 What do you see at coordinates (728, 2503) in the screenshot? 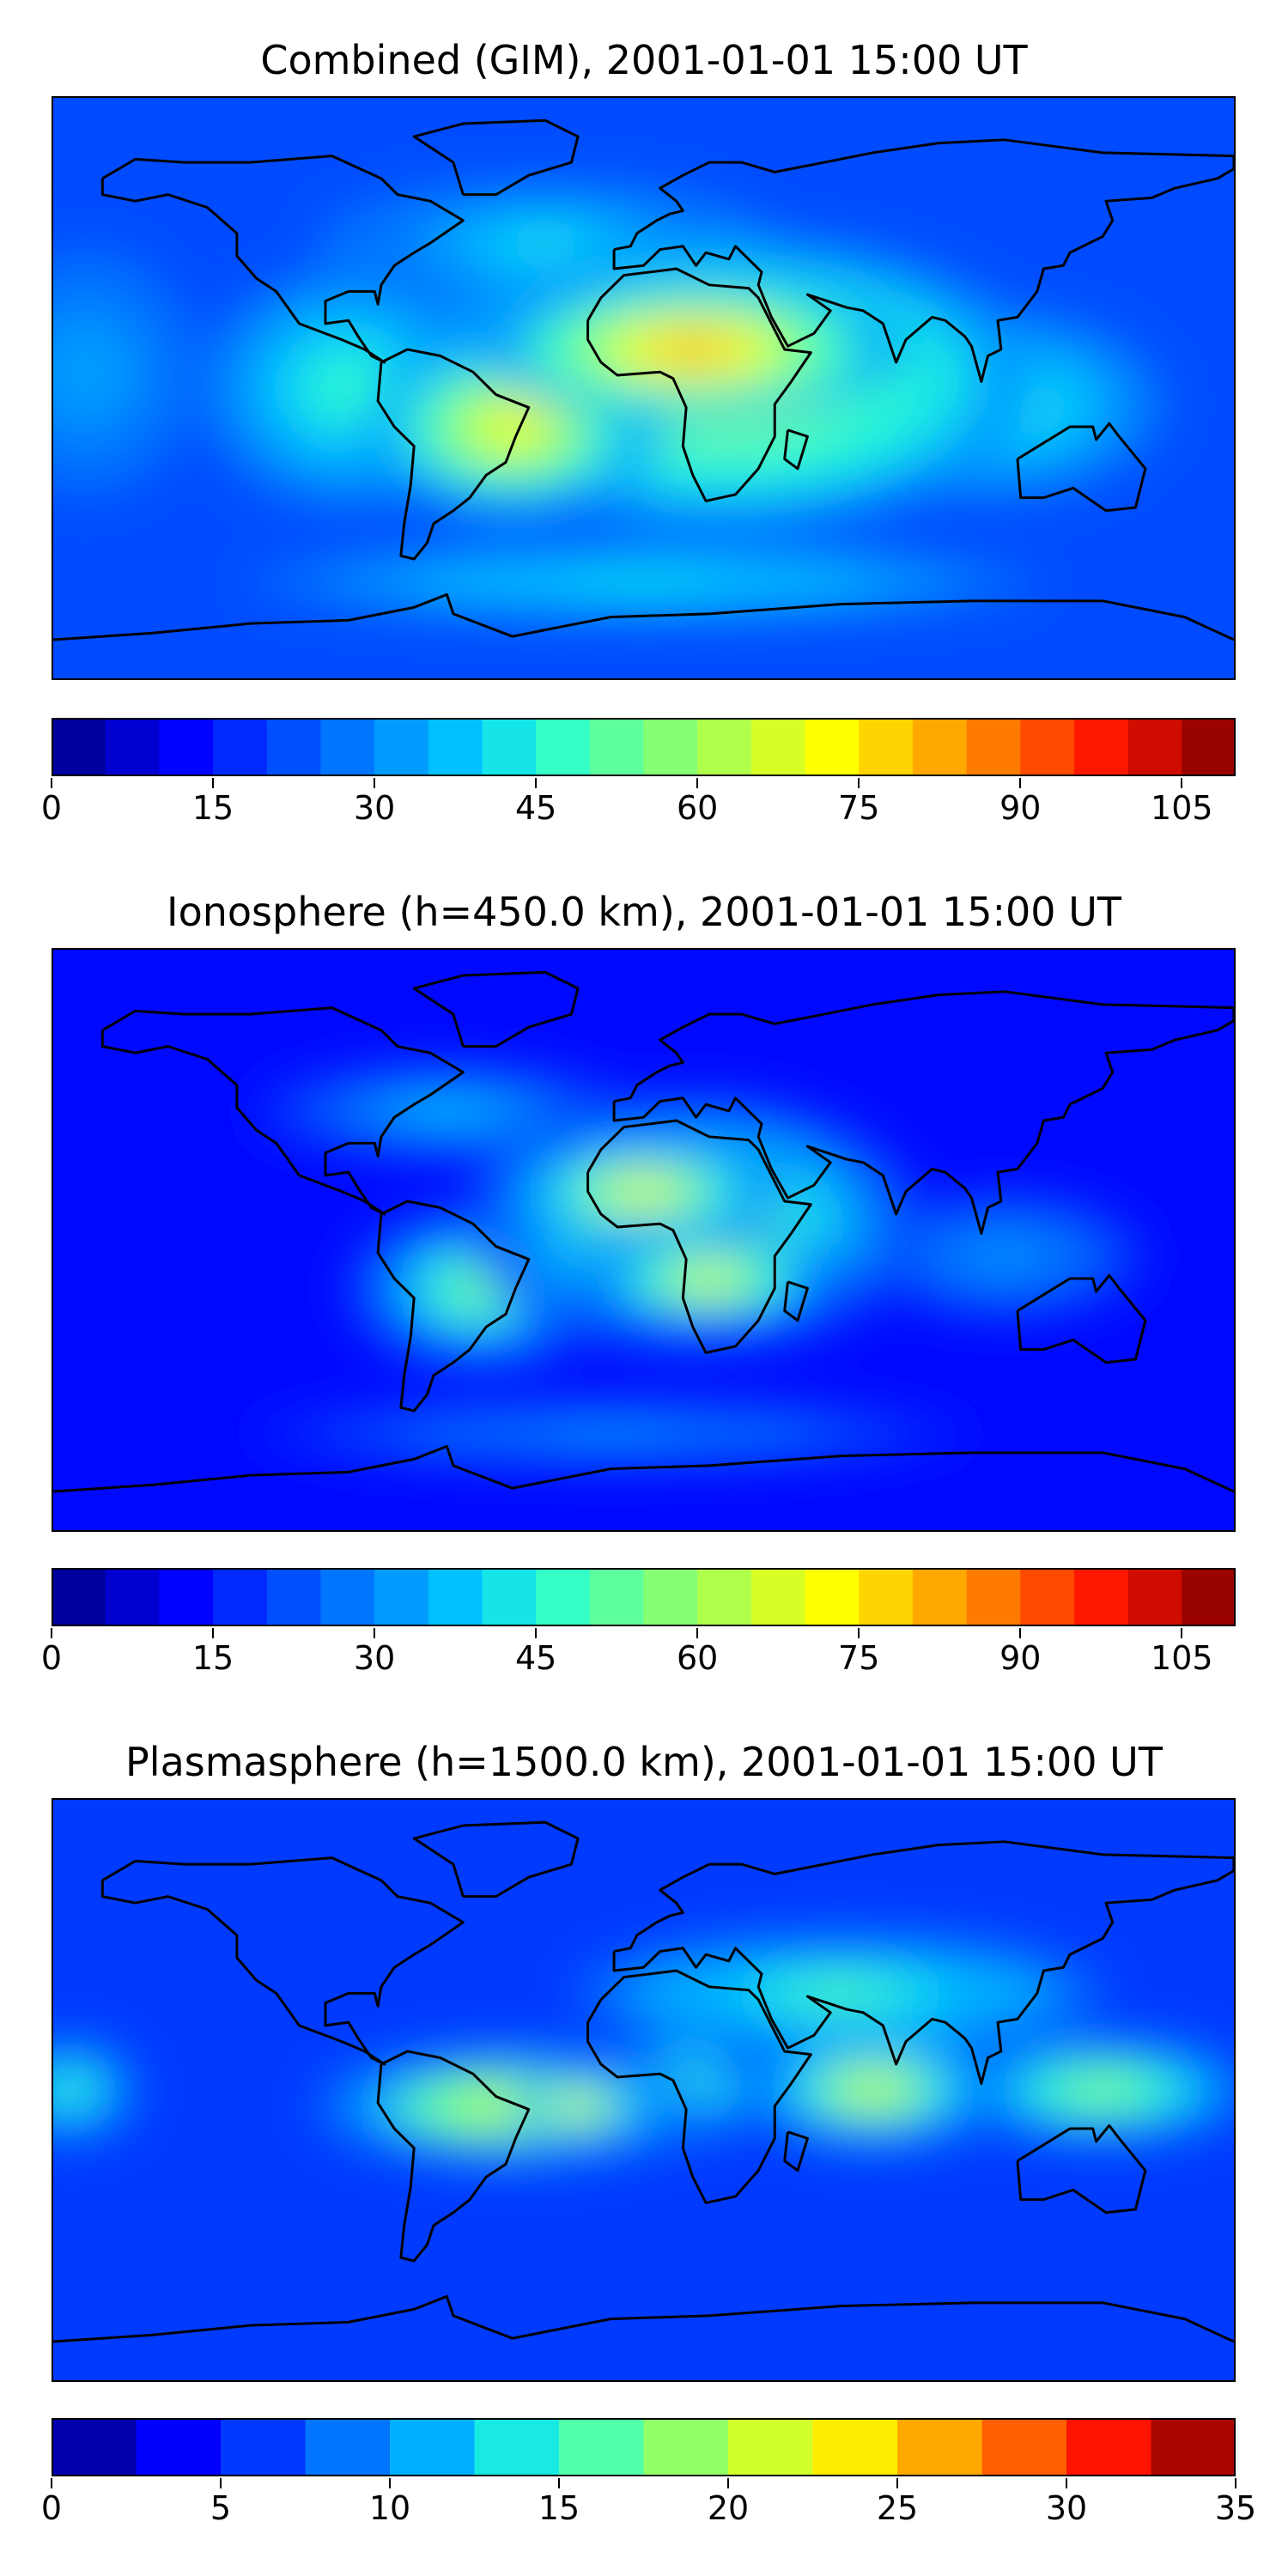
I see `colorbar-tick-label: 20` at bounding box center [728, 2503].